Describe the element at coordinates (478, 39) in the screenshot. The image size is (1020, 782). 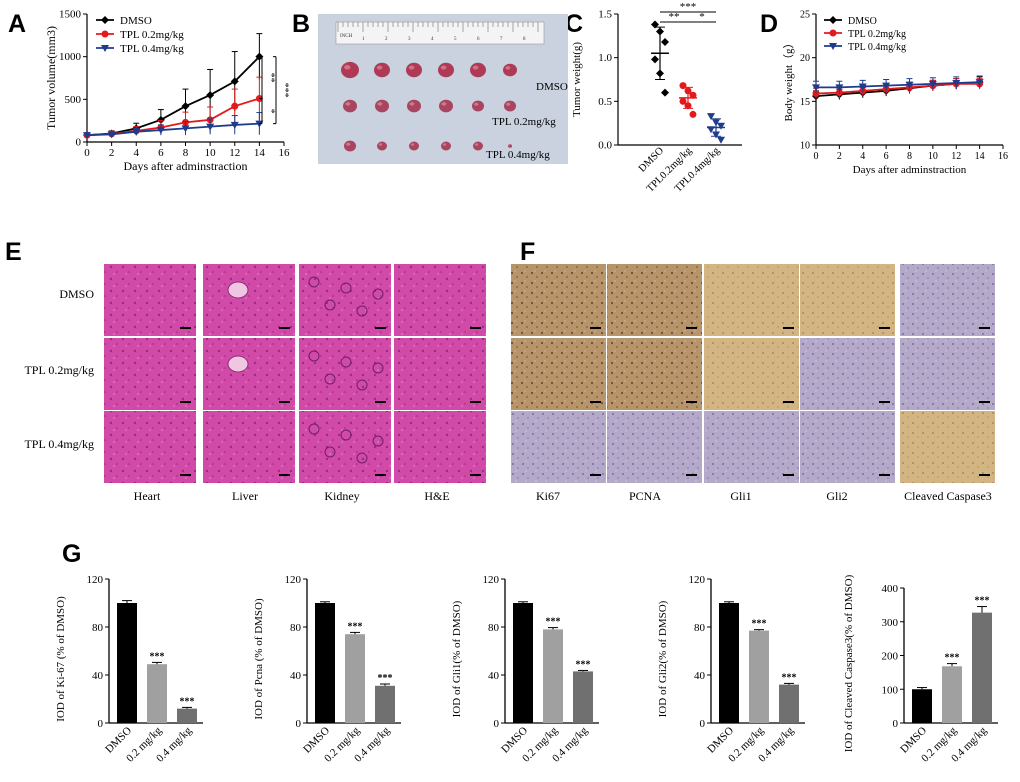
I see `ruler-mark: 6` at that location.